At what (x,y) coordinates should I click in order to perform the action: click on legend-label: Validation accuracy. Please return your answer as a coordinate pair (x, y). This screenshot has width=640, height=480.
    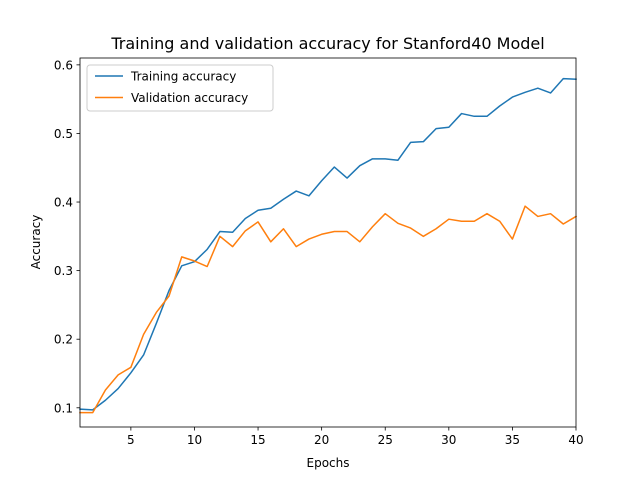
    Looking at the image, I should click on (189, 98).